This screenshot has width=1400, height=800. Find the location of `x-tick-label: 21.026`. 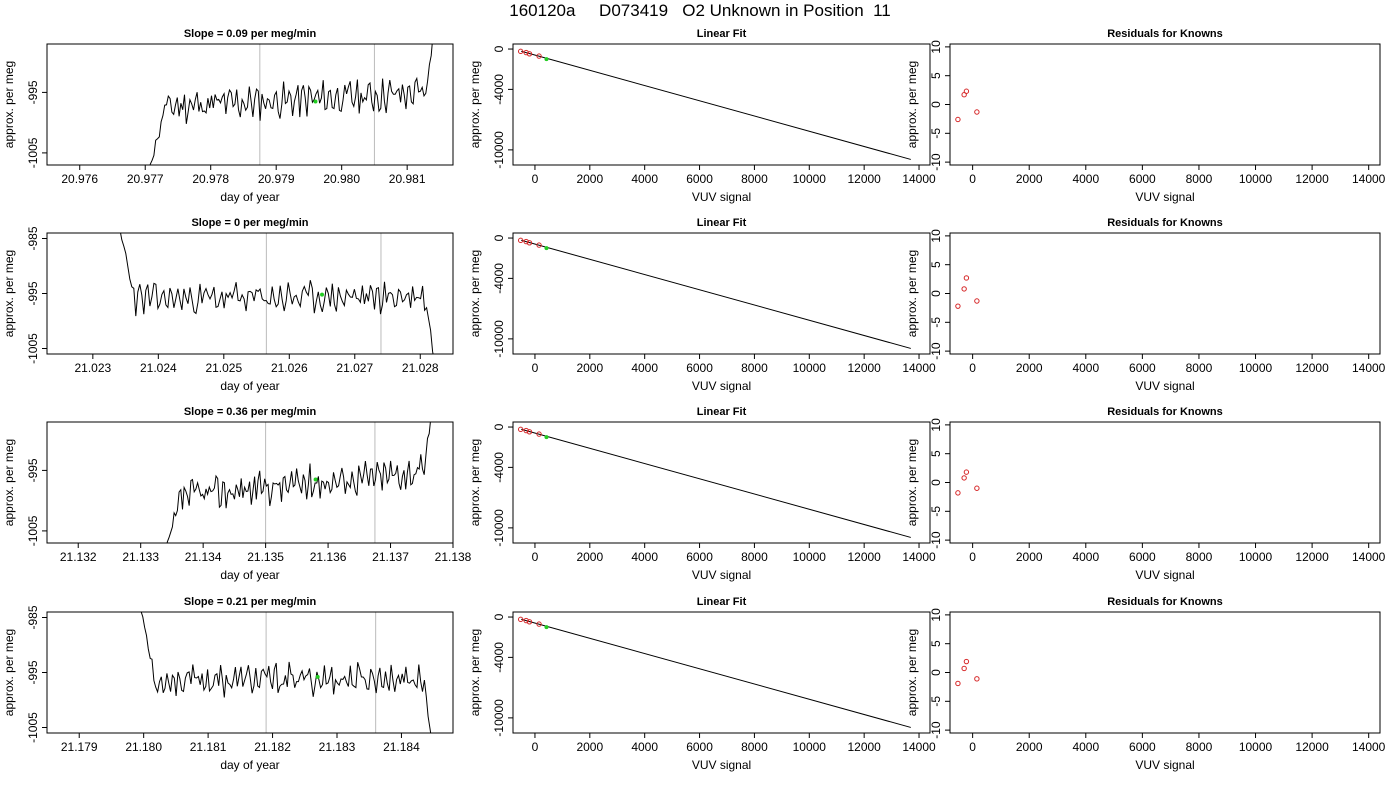

x-tick-label: 21.026 is located at coordinates (289, 368).